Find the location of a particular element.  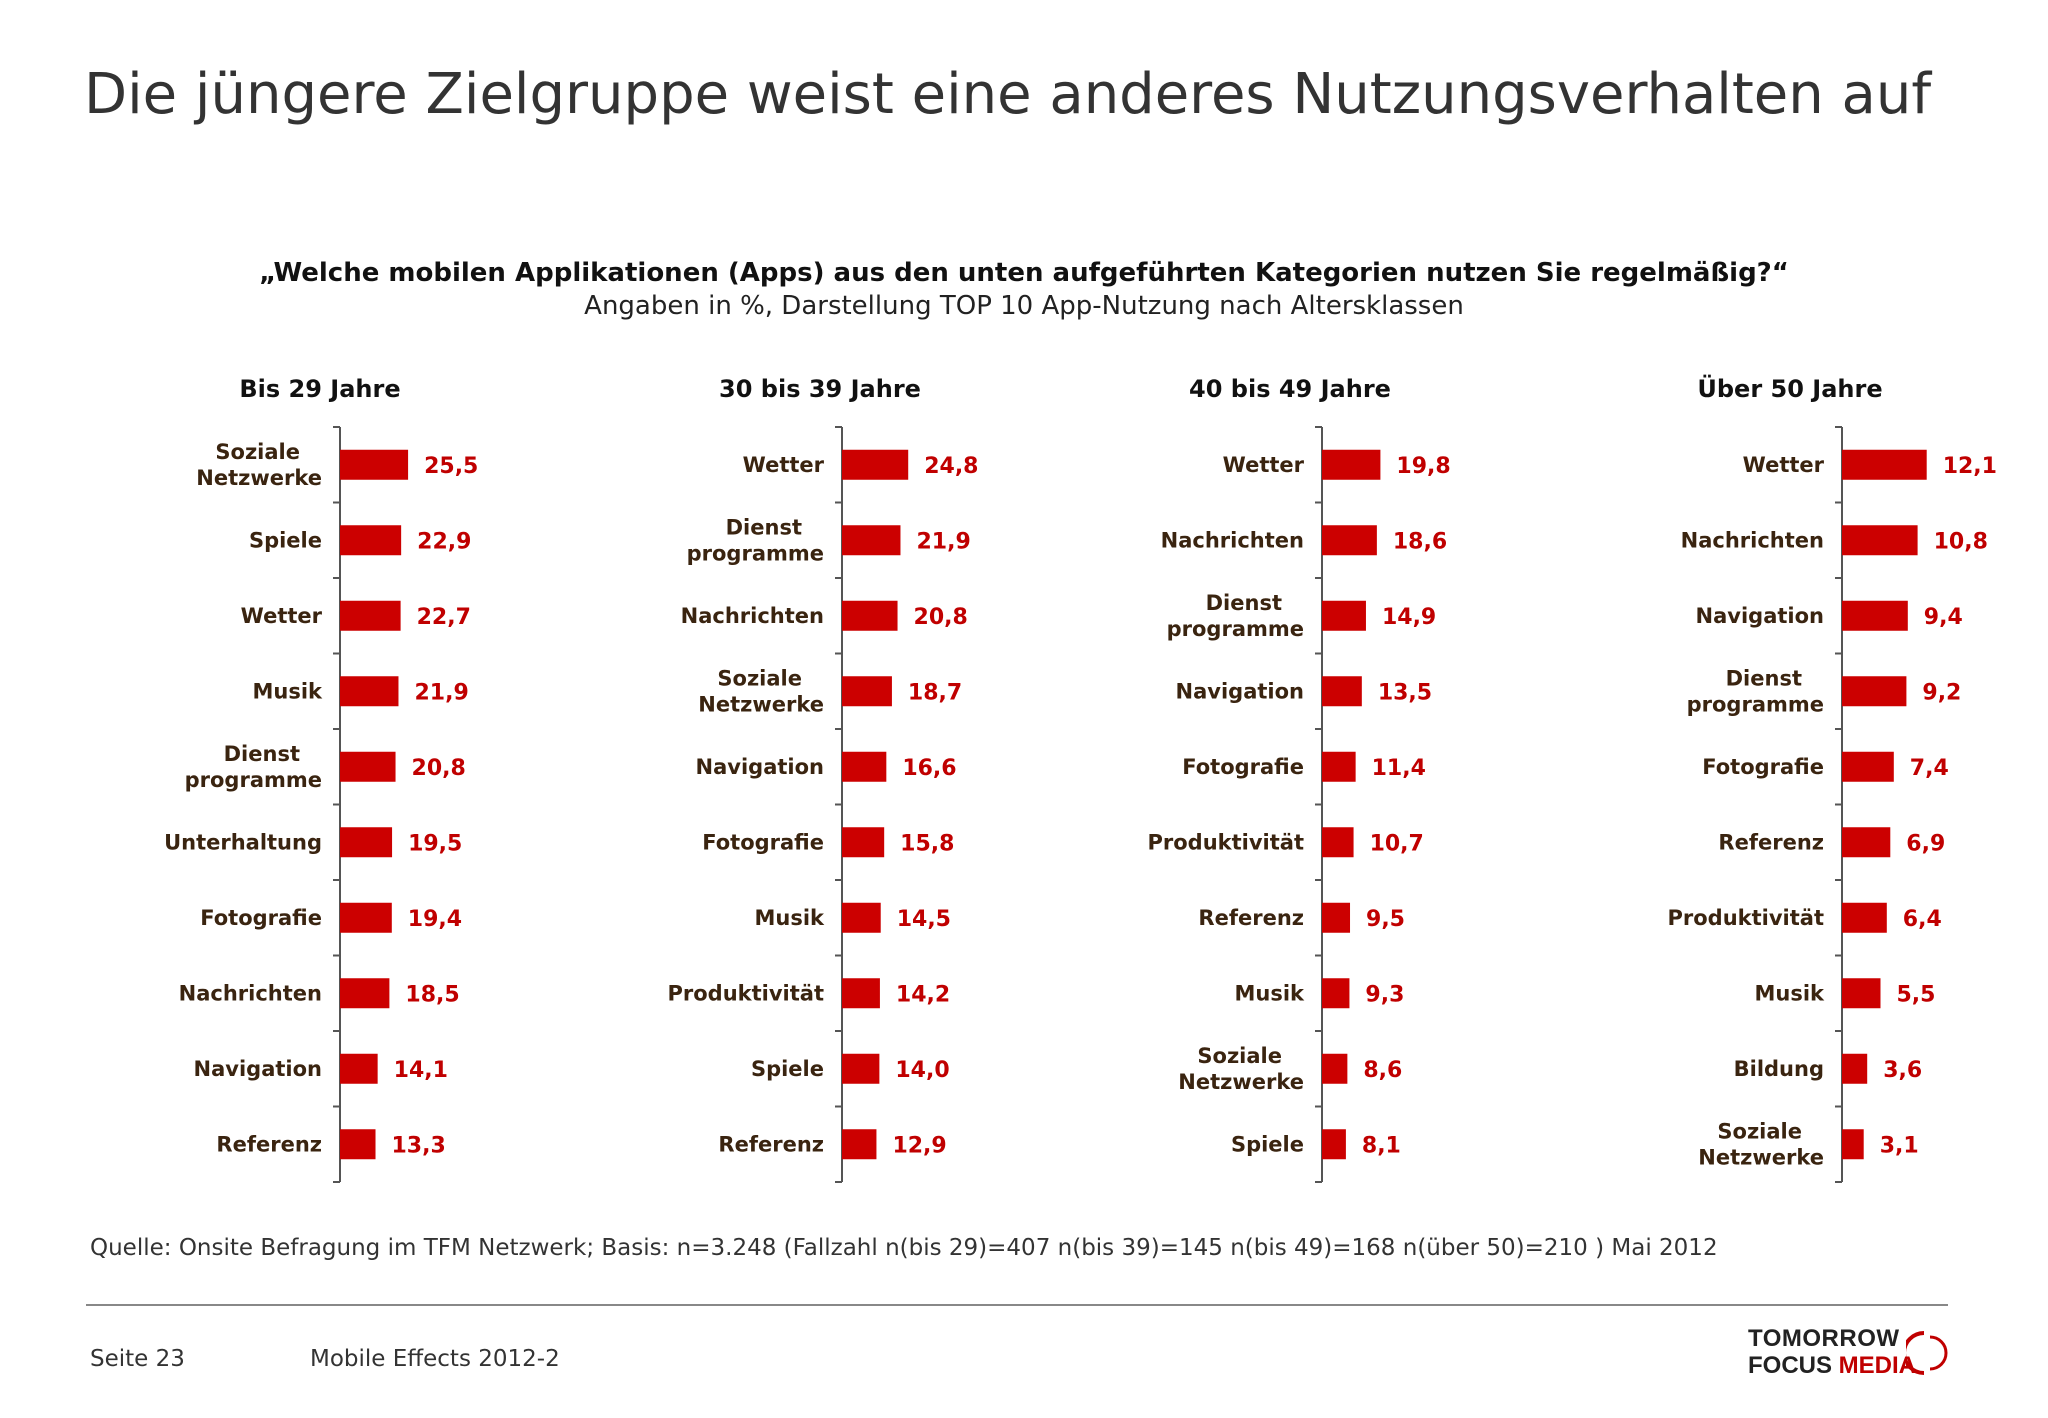

data-label: 8,6 is located at coordinates (1382, 1070).